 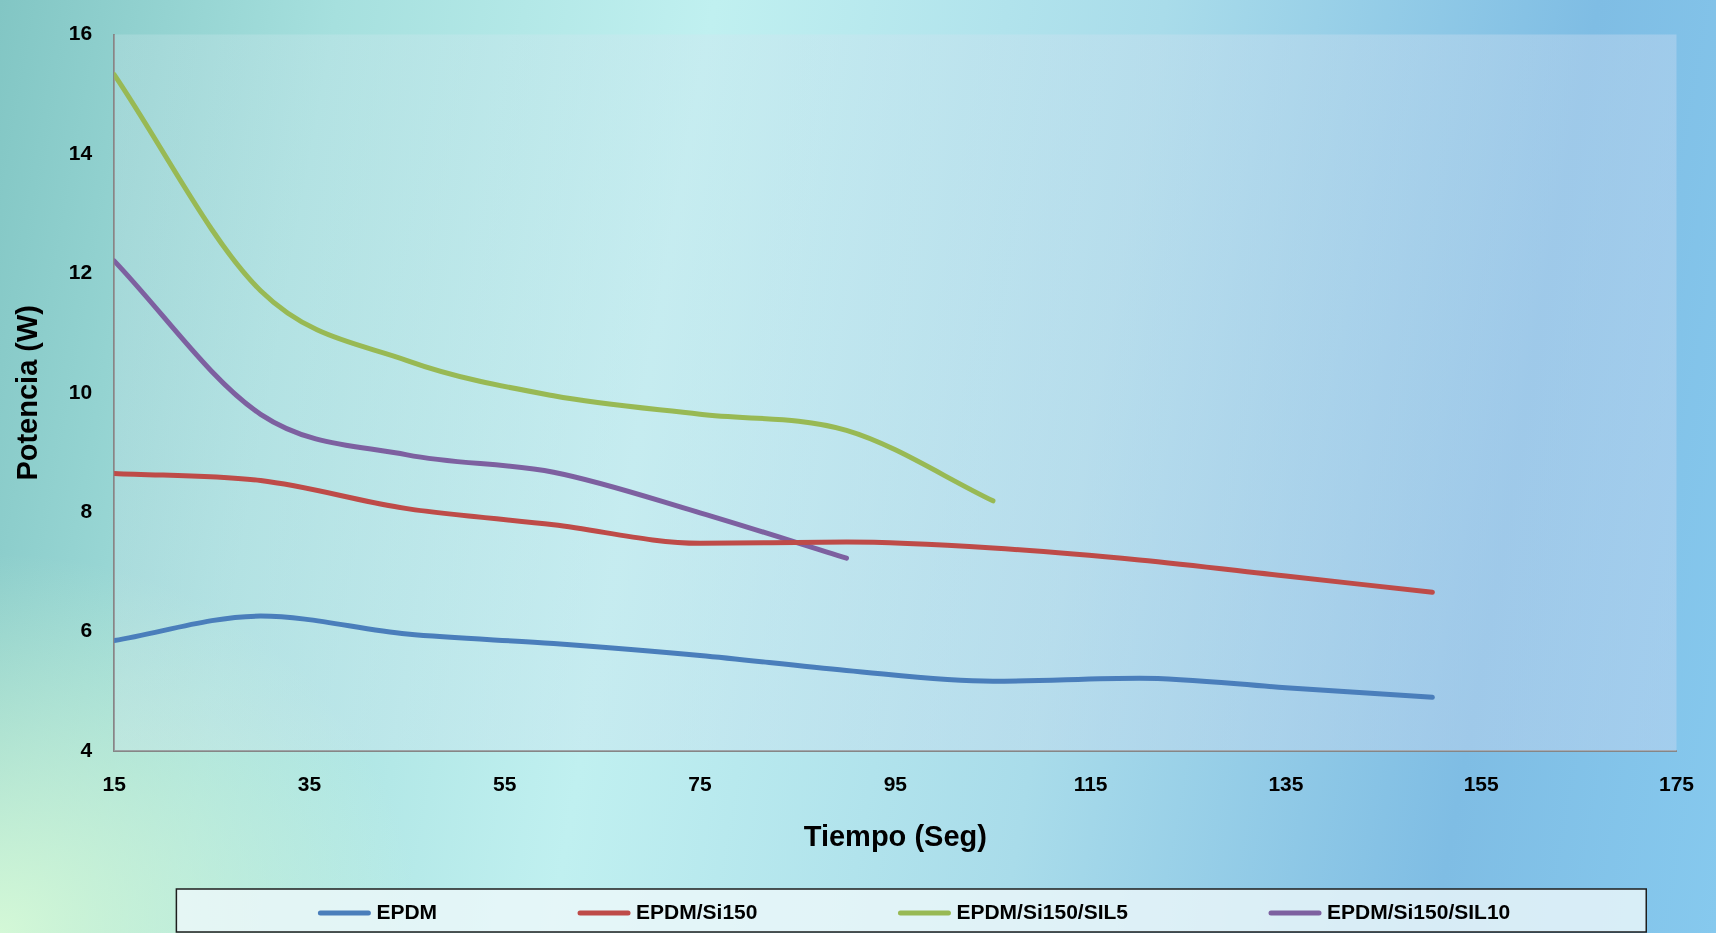 What do you see at coordinates (80, 272) in the screenshot?
I see `y-tick-label: 12` at bounding box center [80, 272].